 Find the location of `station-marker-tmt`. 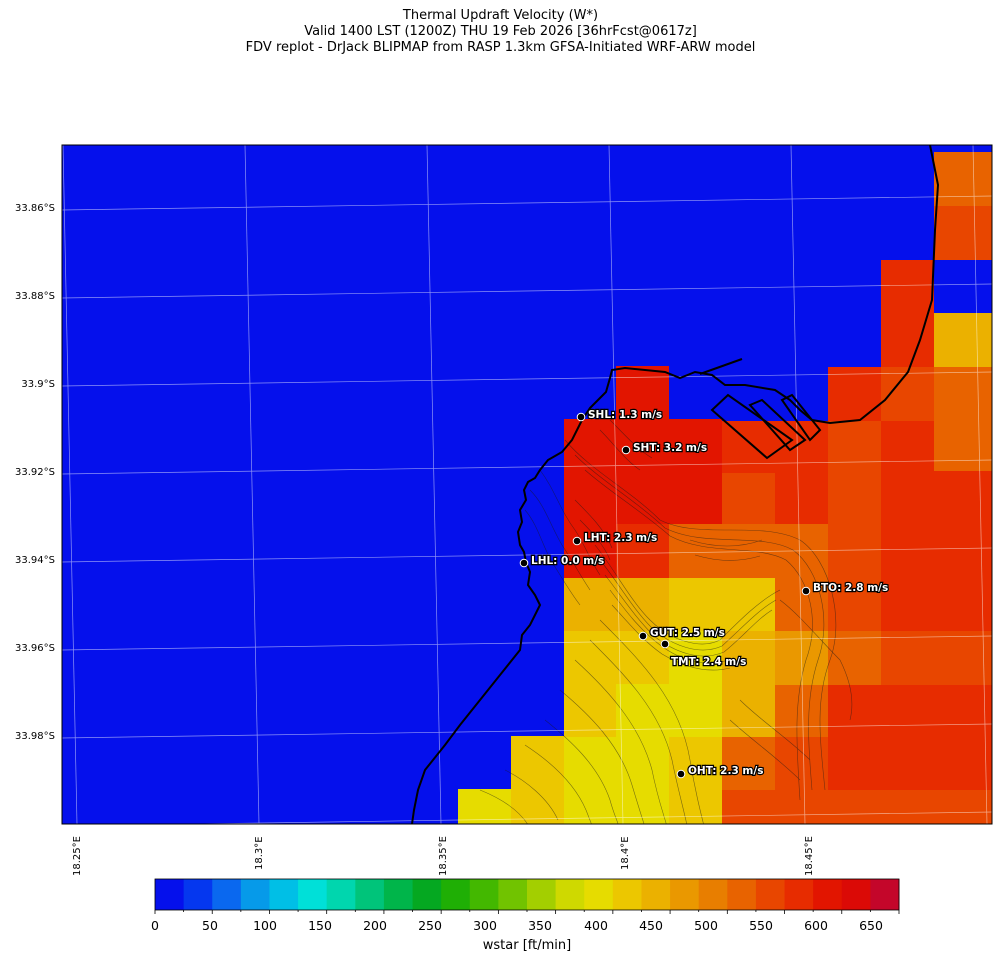

station-marker-tmt is located at coordinates (665, 644).